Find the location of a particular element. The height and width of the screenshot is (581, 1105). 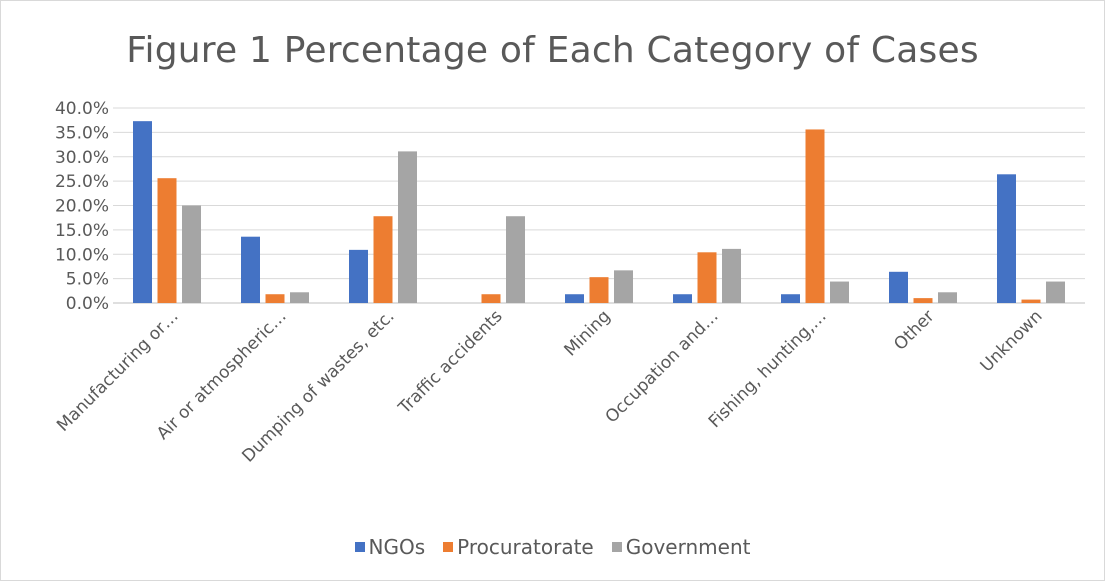

legend-item-ngos: NGOs is located at coordinates (390, 547).